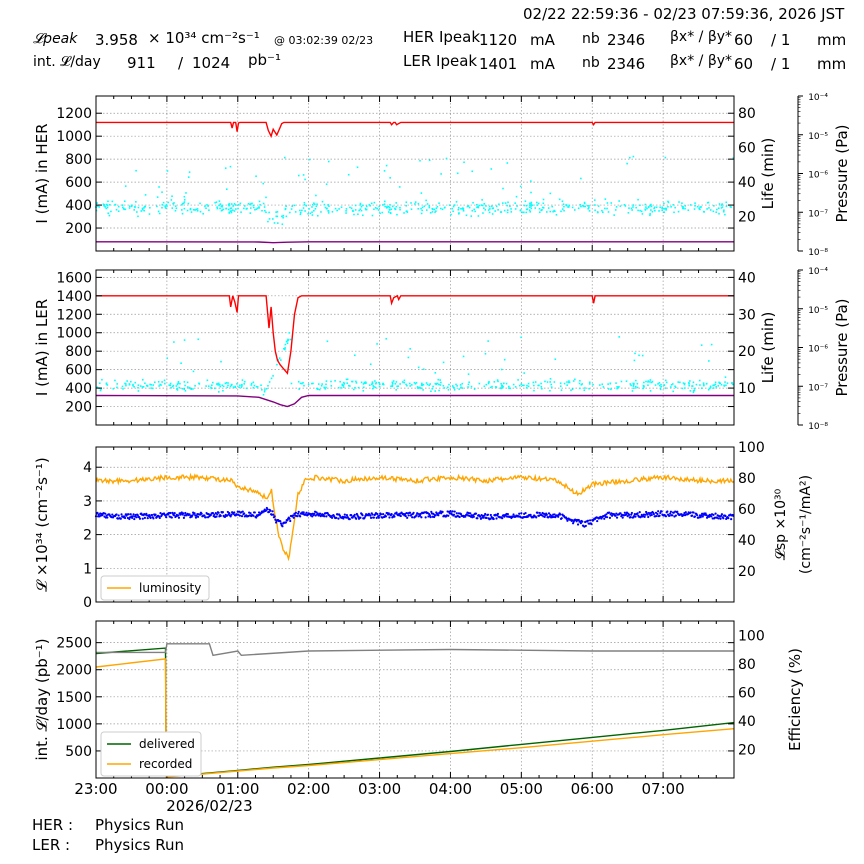  What do you see at coordinates (747, 315) in the screenshot?
I see `y2-tick-label: 30` at bounding box center [747, 315].